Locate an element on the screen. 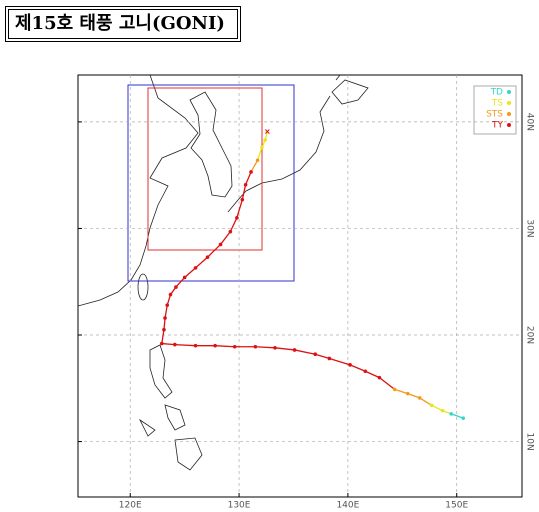 This screenshot has width=539, height=512. title: 제15호 태풍 고니(GONI) is located at coordinates (123, 24).